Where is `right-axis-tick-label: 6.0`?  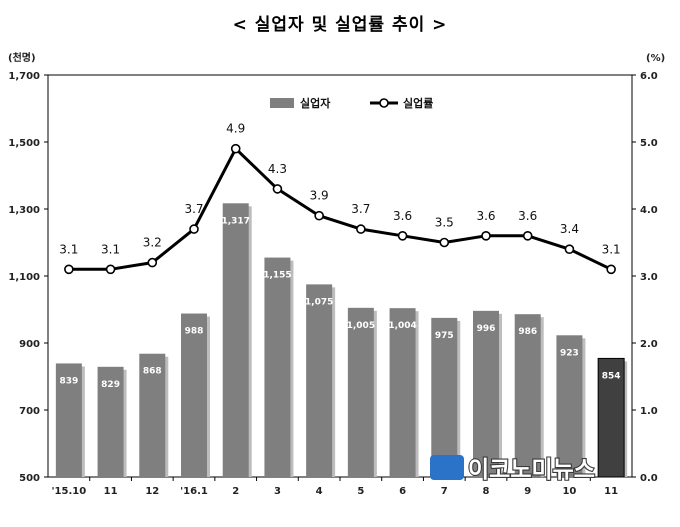
right-axis-tick-label: 6.0 is located at coordinates (649, 76).